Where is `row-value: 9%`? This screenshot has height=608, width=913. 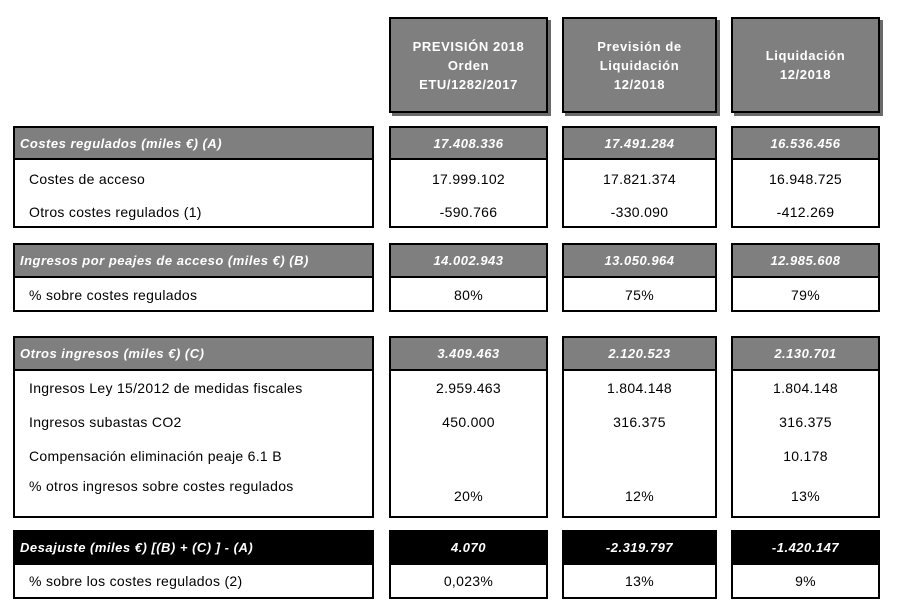 row-value: 9% is located at coordinates (805, 581).